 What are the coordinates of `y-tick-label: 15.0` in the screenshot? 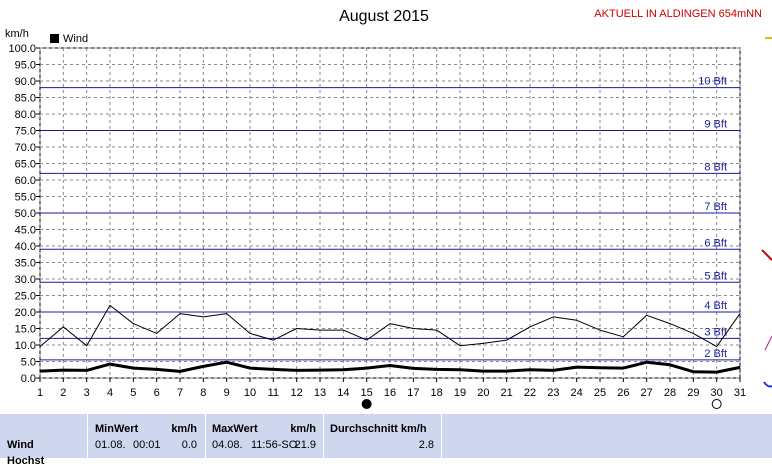 It's located at (25, 330).